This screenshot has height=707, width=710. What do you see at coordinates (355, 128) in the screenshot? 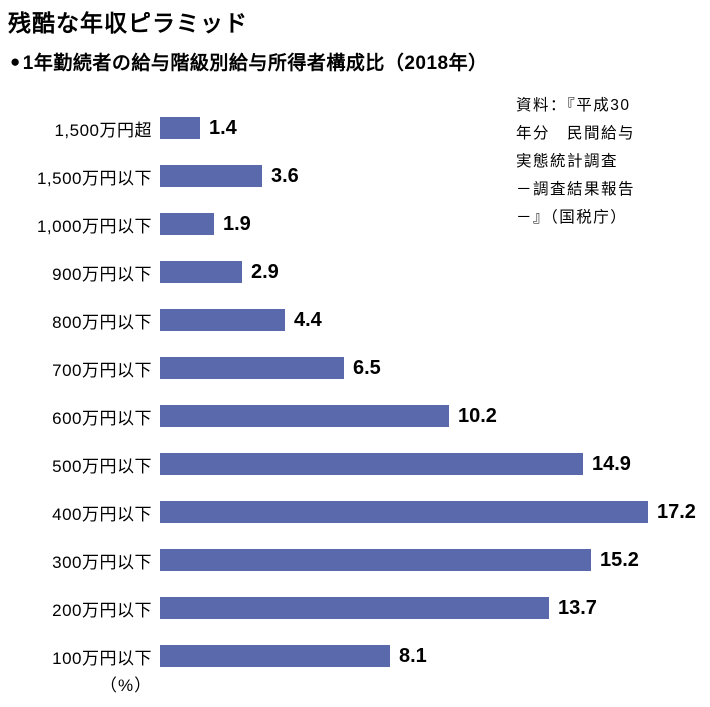
I see `bar-row: 1,500万円超 1.4` at bounding box center [355, 128].